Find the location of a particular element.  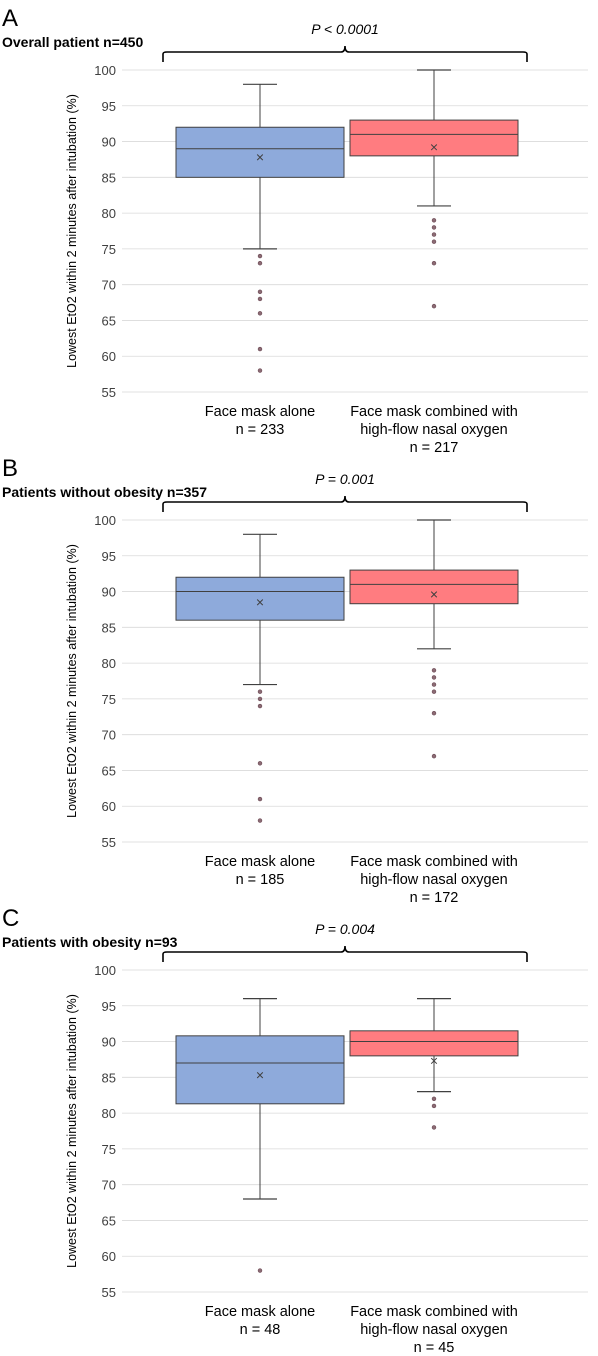

panel-letter: A is located at coordinates (10, 18).